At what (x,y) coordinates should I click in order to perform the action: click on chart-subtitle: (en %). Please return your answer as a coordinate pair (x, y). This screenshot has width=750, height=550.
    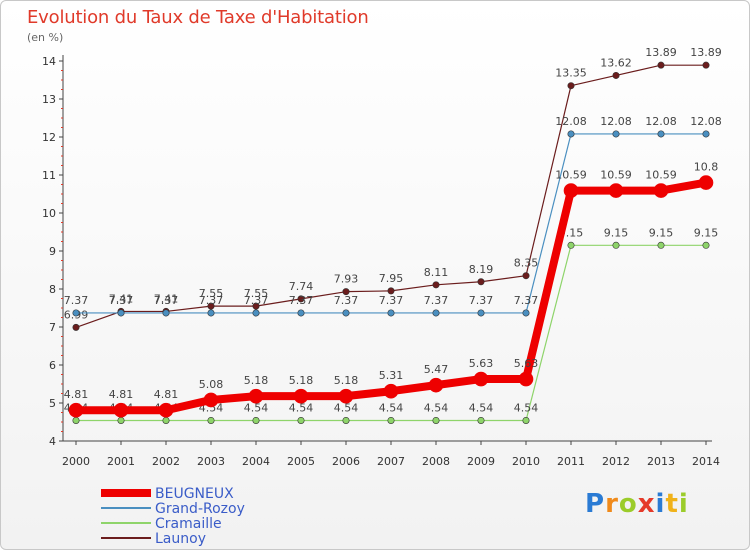
    Looking at the image, I should click on (45, 37).